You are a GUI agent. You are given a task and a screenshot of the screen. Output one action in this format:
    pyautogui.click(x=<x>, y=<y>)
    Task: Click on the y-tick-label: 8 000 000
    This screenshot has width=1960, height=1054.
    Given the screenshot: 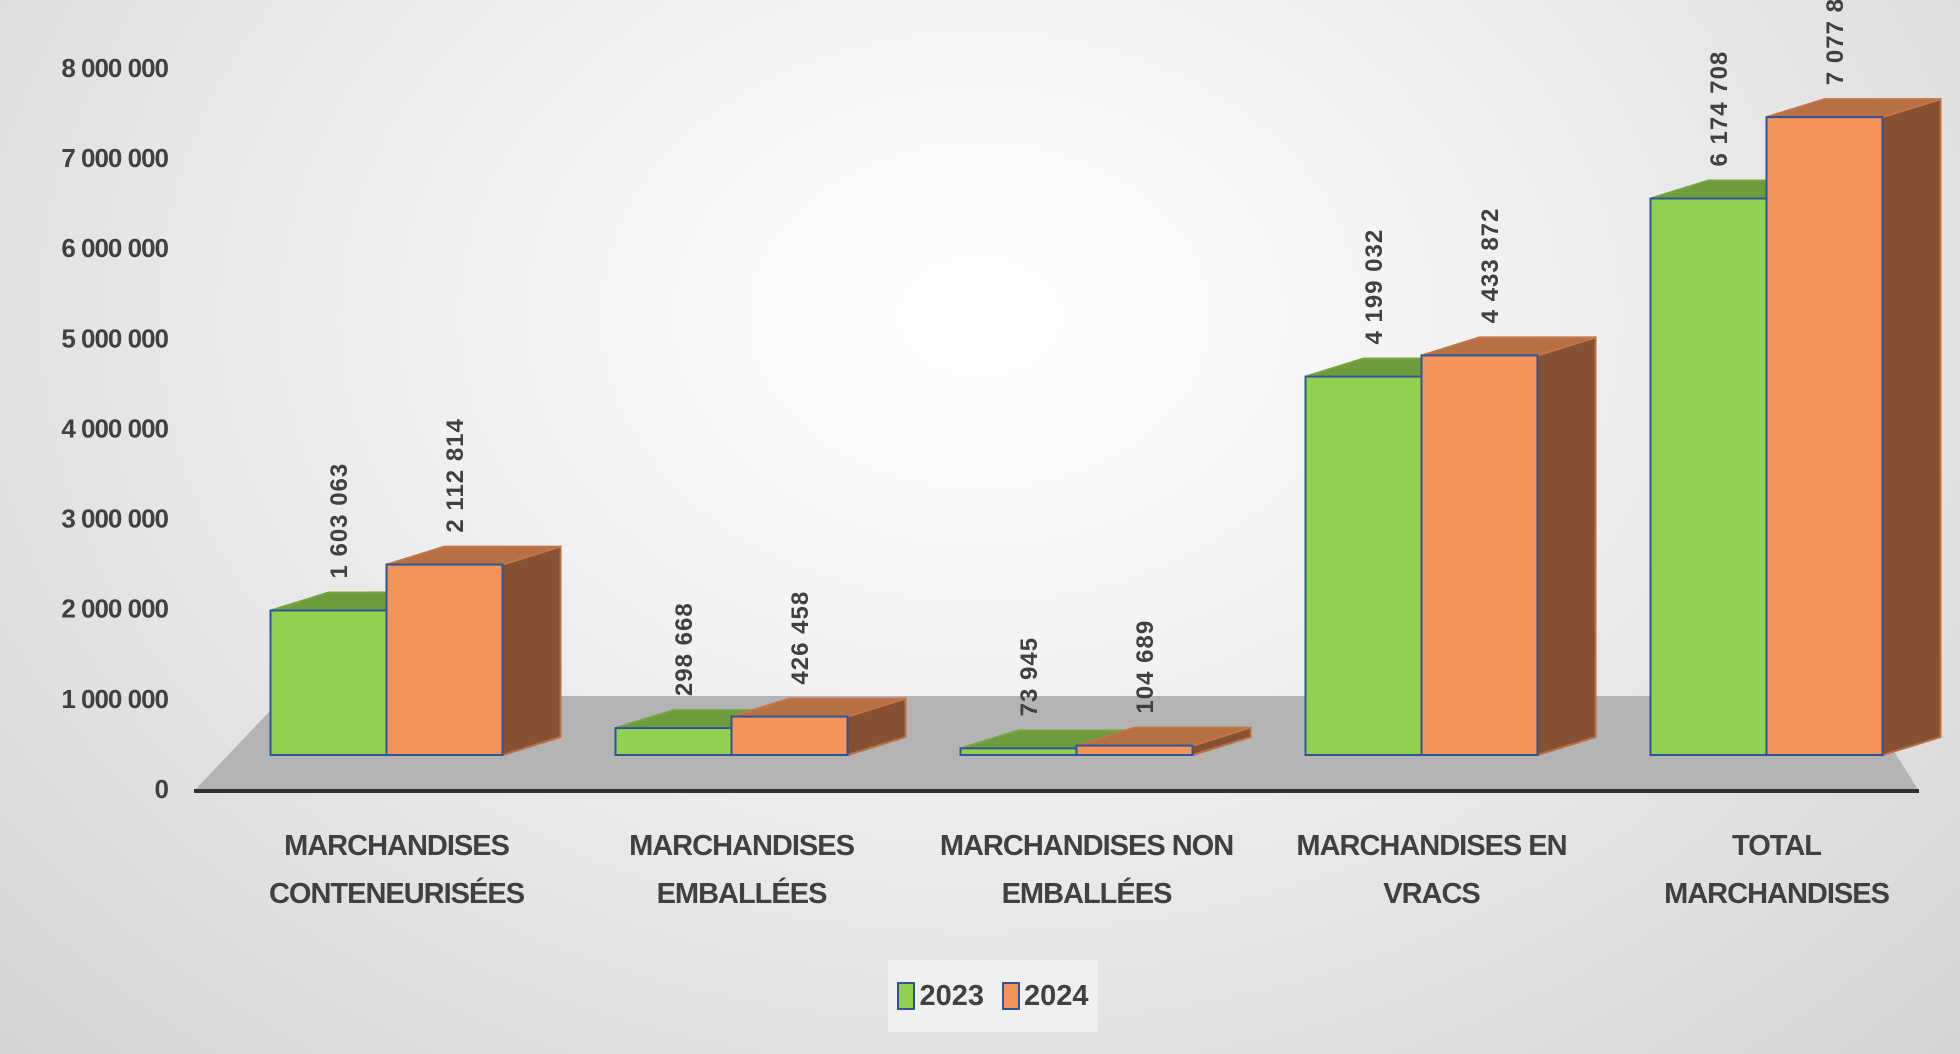 What is the action you would take?
    pyautogui.click(x=114, y=68)
    